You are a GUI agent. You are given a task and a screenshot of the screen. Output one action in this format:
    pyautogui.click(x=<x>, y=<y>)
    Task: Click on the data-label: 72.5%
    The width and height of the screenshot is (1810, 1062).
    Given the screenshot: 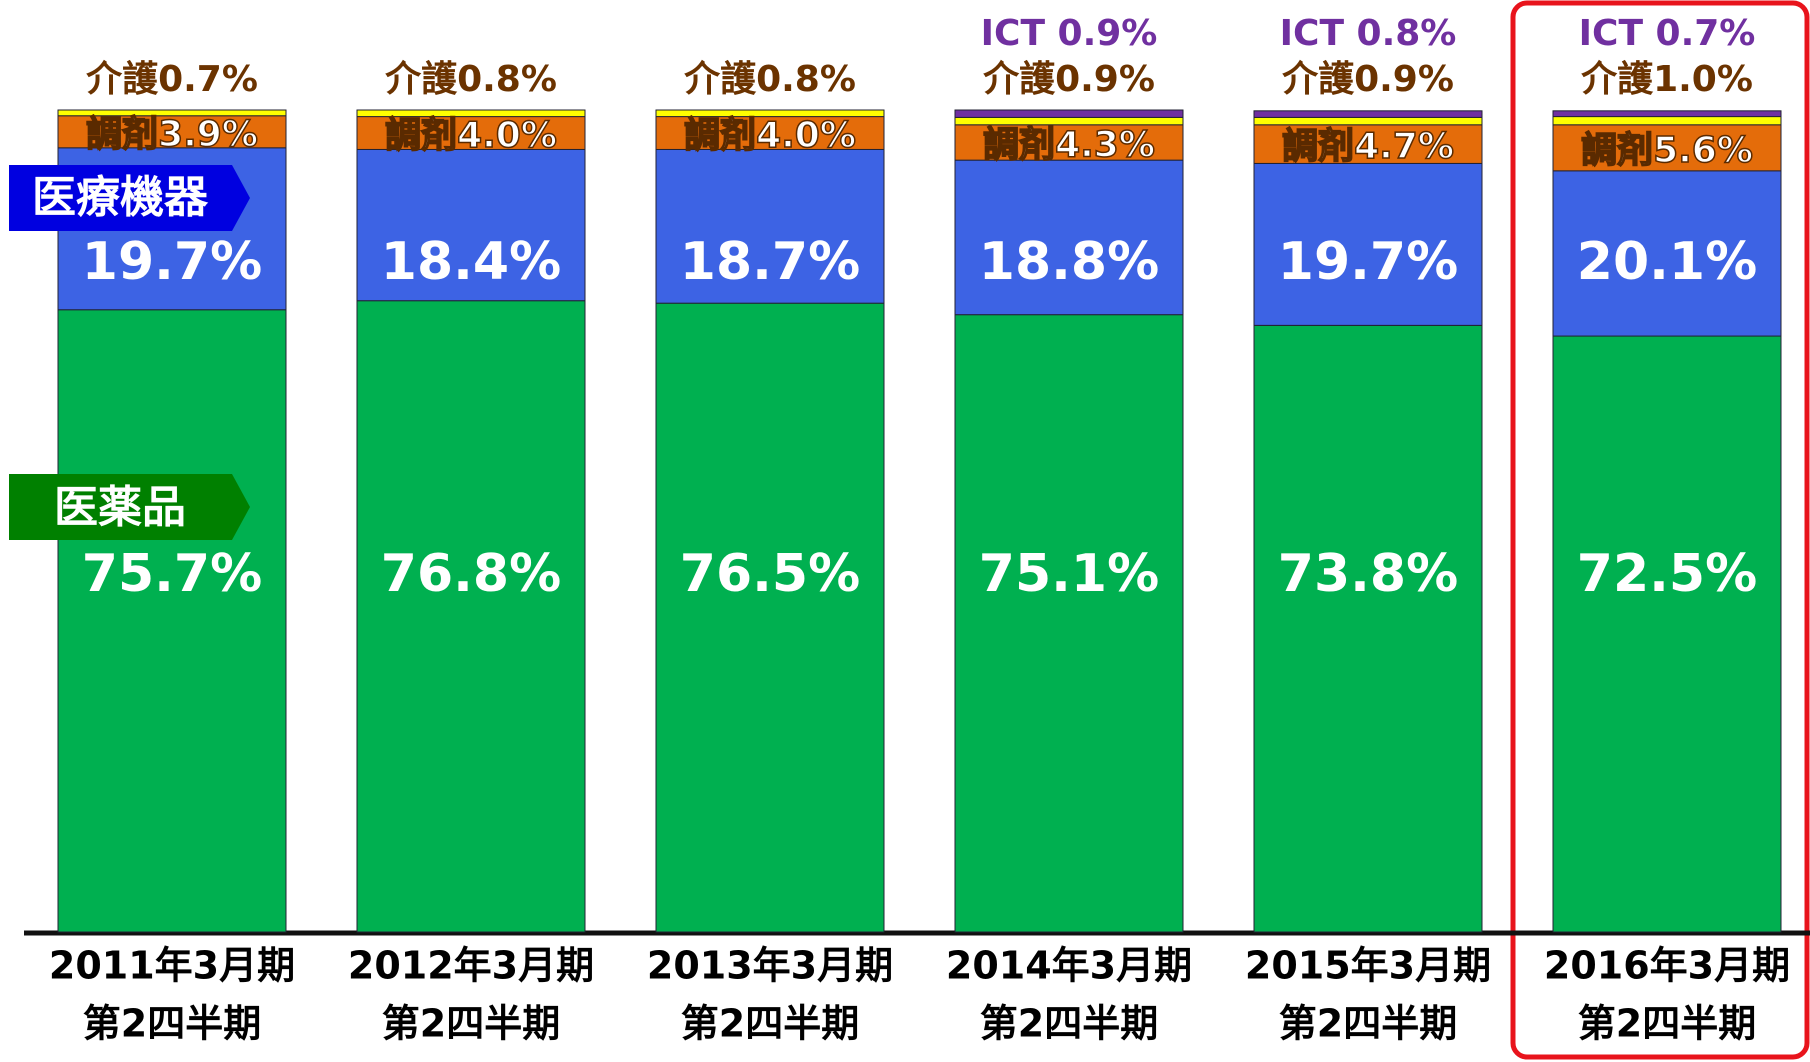 What is the action you would take?
    pyautogui.click(x=1667, y=574)
    